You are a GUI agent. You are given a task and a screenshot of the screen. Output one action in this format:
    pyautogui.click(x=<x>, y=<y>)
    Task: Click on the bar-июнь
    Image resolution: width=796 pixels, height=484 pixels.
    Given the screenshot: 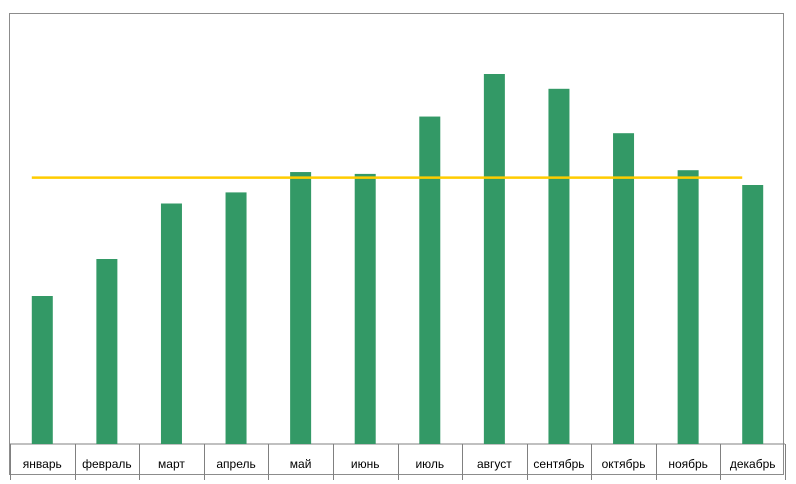 What is the action you would take?
    pyautogui.click(x=365, y=308)
    